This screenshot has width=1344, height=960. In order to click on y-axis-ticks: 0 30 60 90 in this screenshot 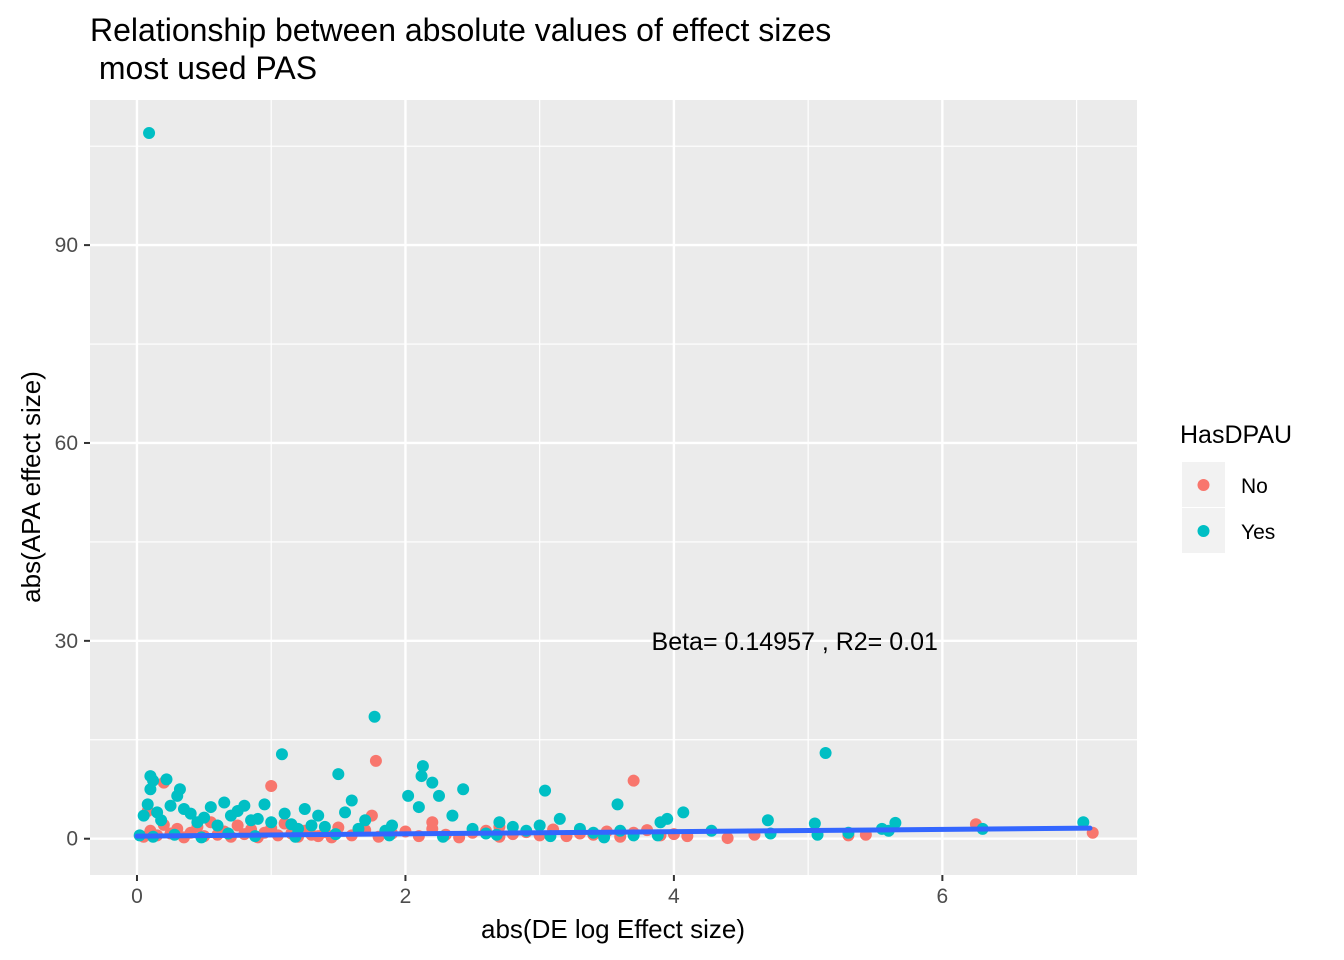, I will do `click(72, 542)`.